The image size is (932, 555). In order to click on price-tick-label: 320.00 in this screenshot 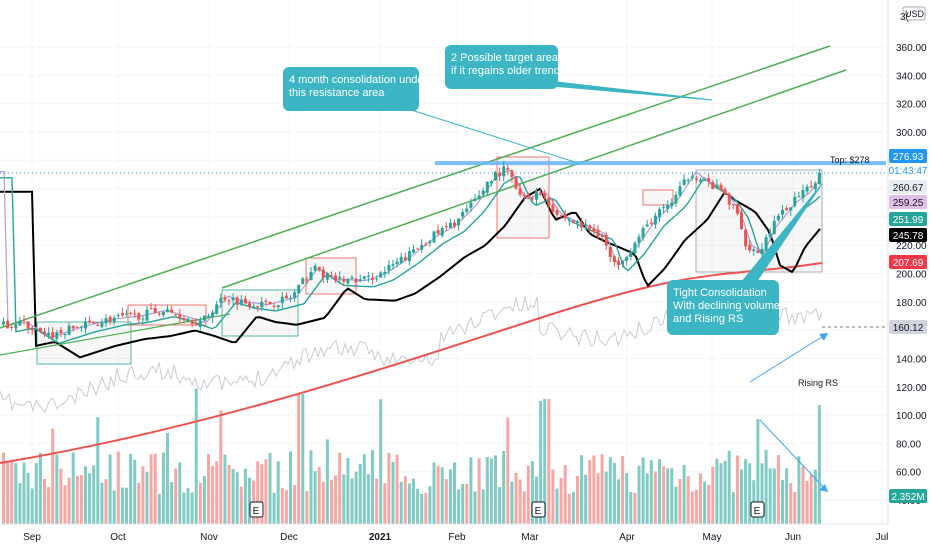, I will do `click(911, 105)`.